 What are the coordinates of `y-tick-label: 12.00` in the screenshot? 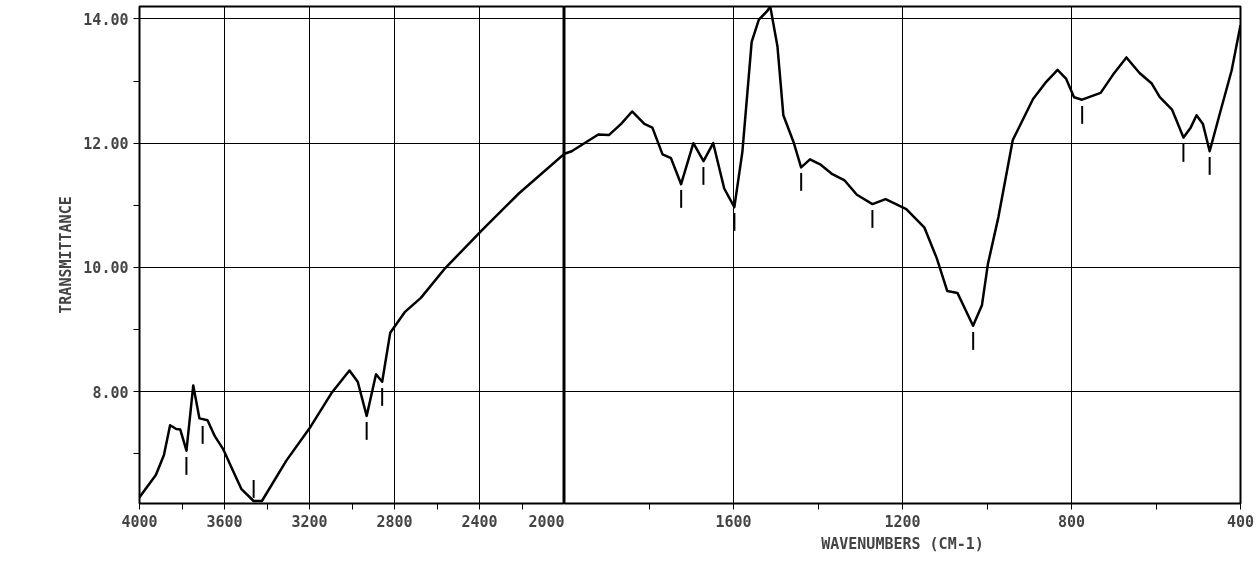 It's located at (106, 144).